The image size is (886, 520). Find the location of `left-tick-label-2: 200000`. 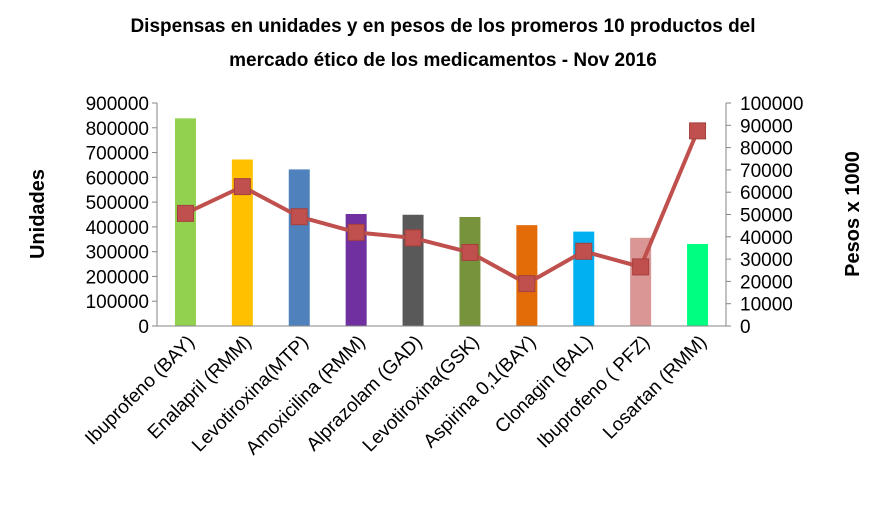

left-tick-label-2: 200000 is located at coordinates (117, 277).